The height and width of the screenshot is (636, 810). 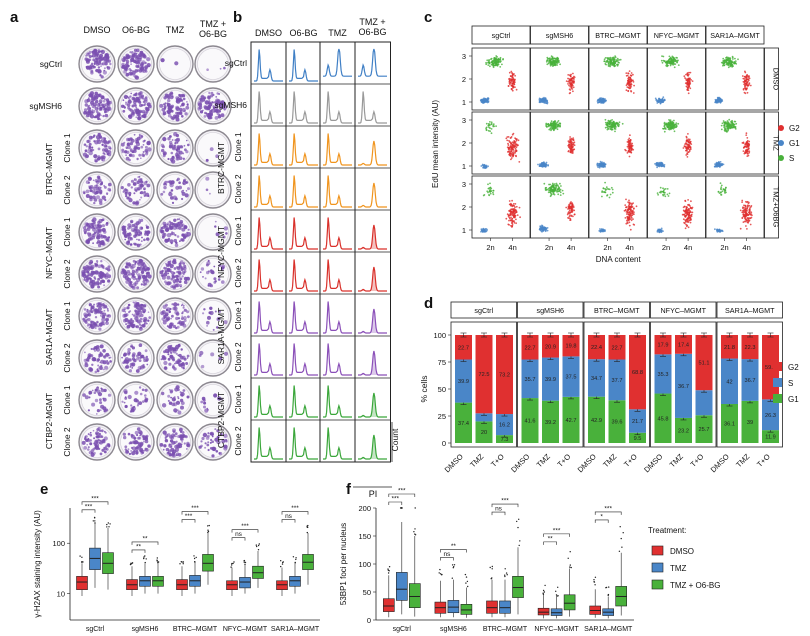 What do you see at coordinates (14, 17) in the screenshot?
I see `panel-letter: a` at bounding box center [14, 17].